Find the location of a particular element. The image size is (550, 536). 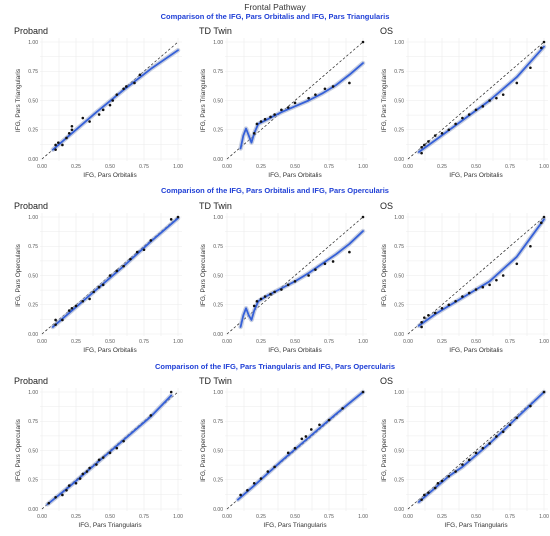

panel-title: OS is located at coordinates (386, 381).